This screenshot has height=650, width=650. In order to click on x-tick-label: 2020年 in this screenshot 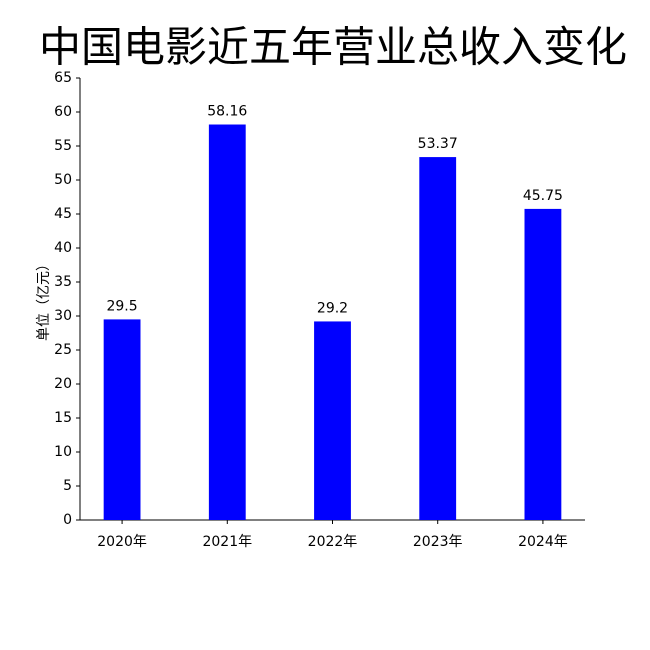, I will do `click(122, 542)`.